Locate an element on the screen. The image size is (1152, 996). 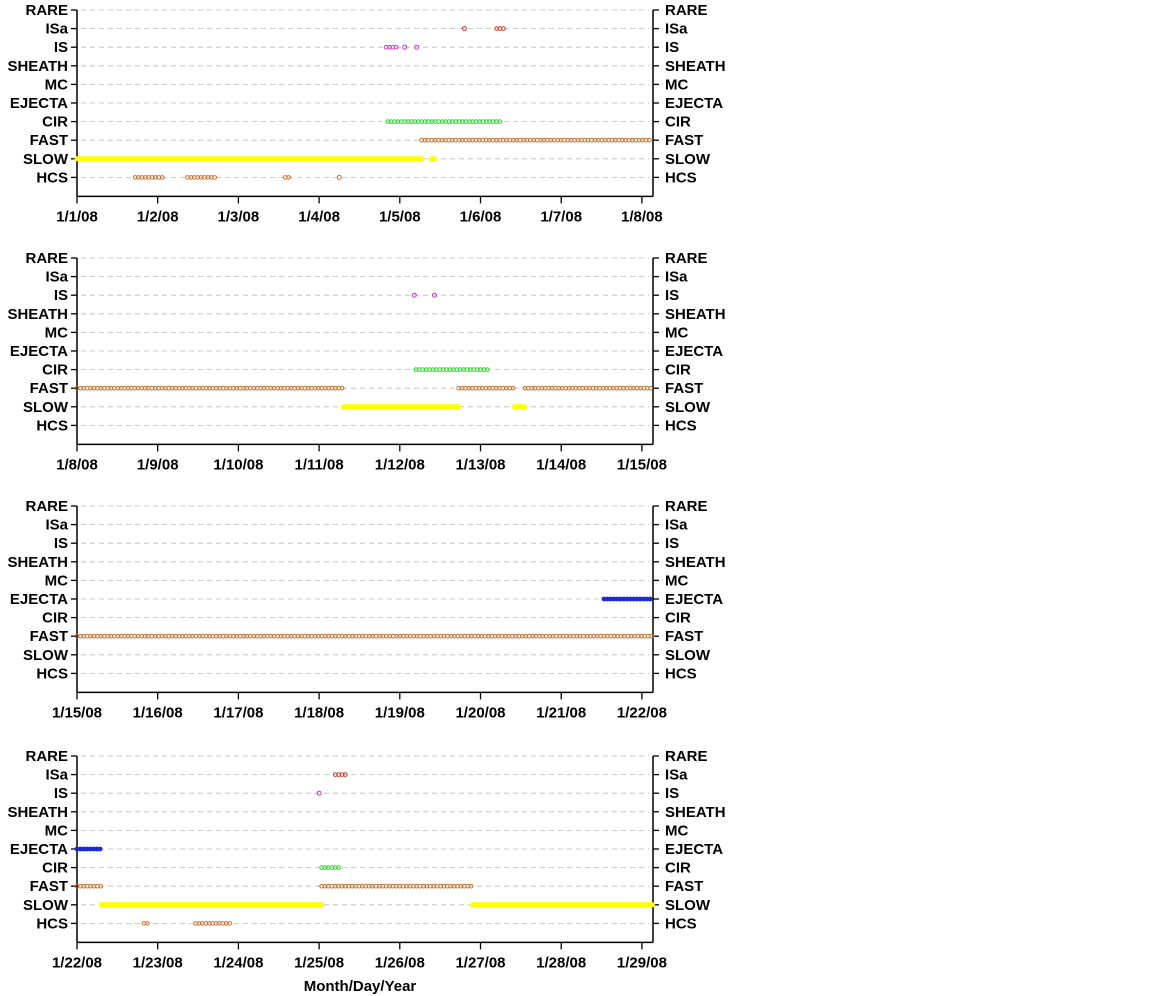
x-tick-label: 1/11/08 is located at coordinates (318, 464).